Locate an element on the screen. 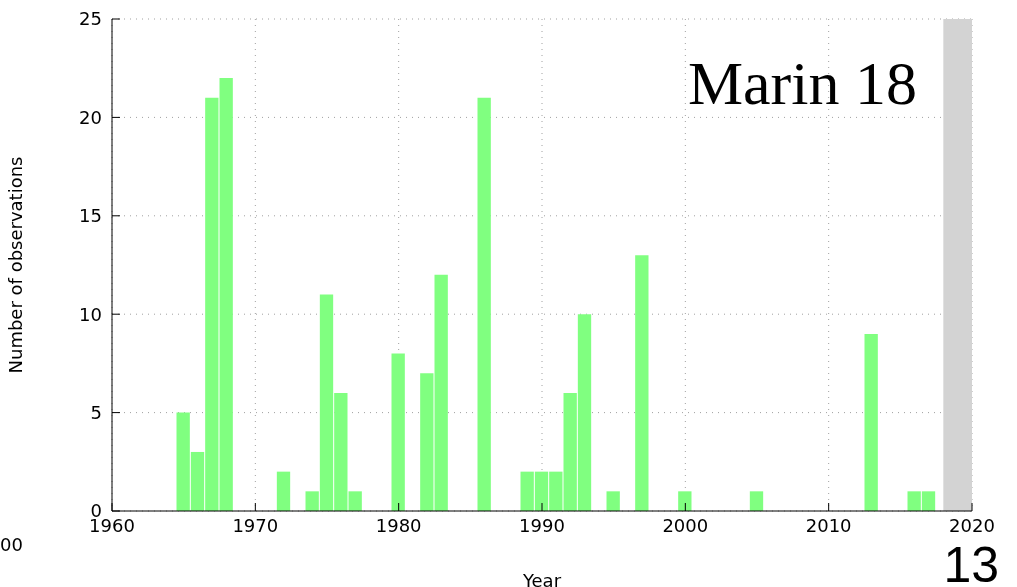 The height and width of the screenshot is (587, 1017). y-tick-label: 15 is located at coordinates (90, 216).